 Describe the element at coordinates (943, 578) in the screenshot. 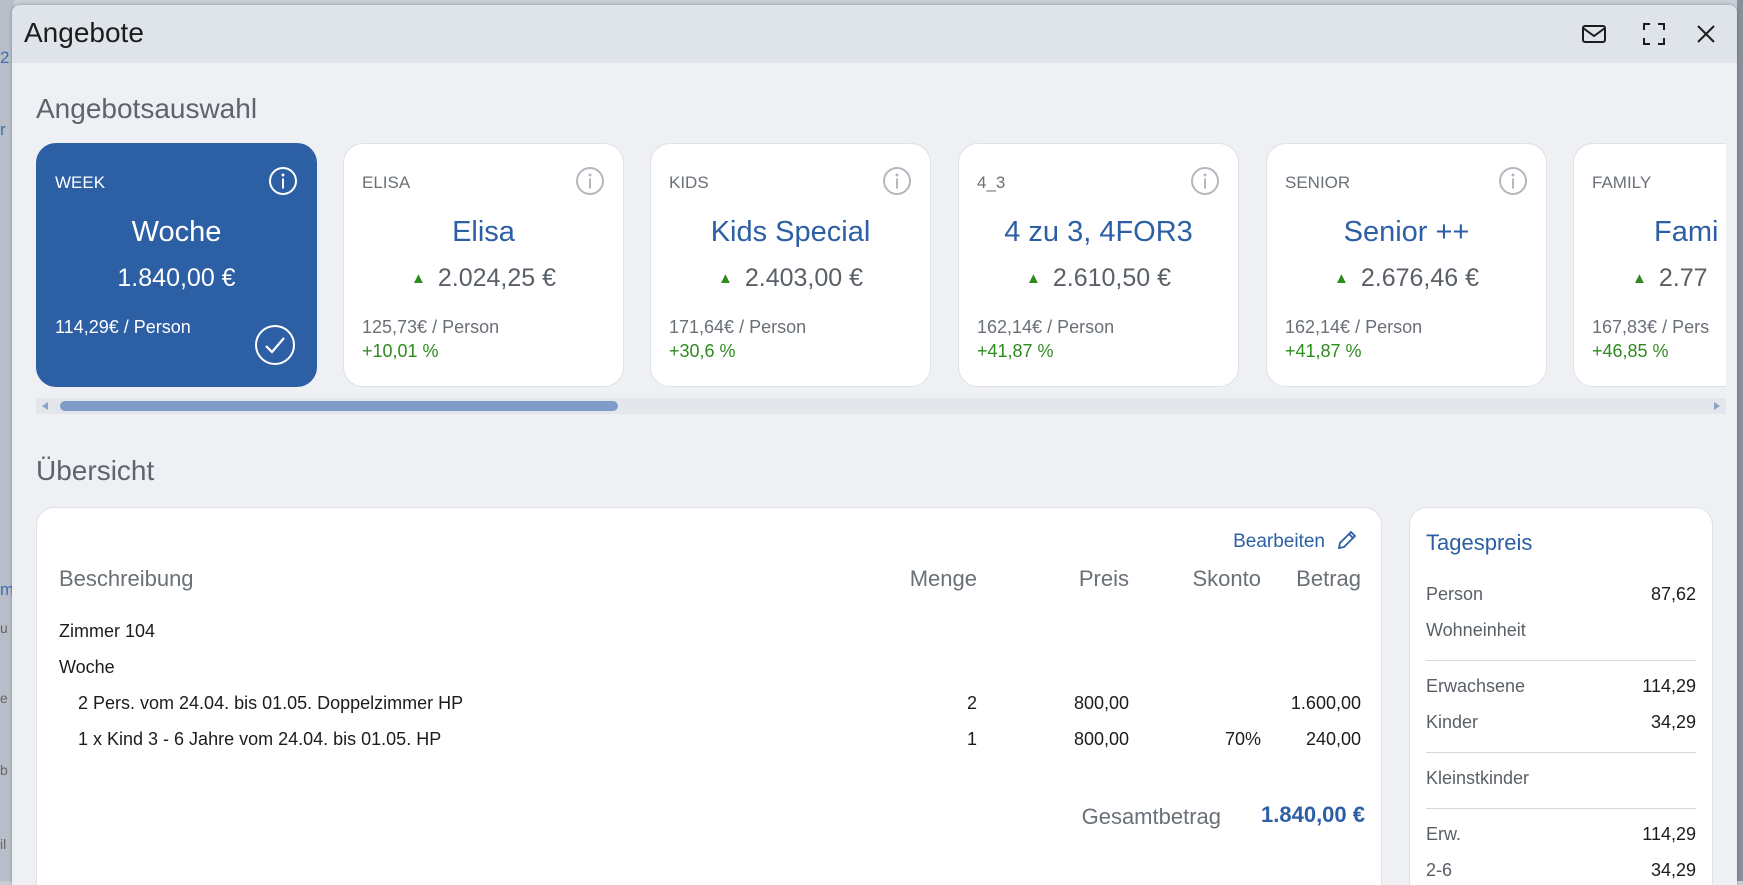

I see `column-header-quantity: Menge` at that location.